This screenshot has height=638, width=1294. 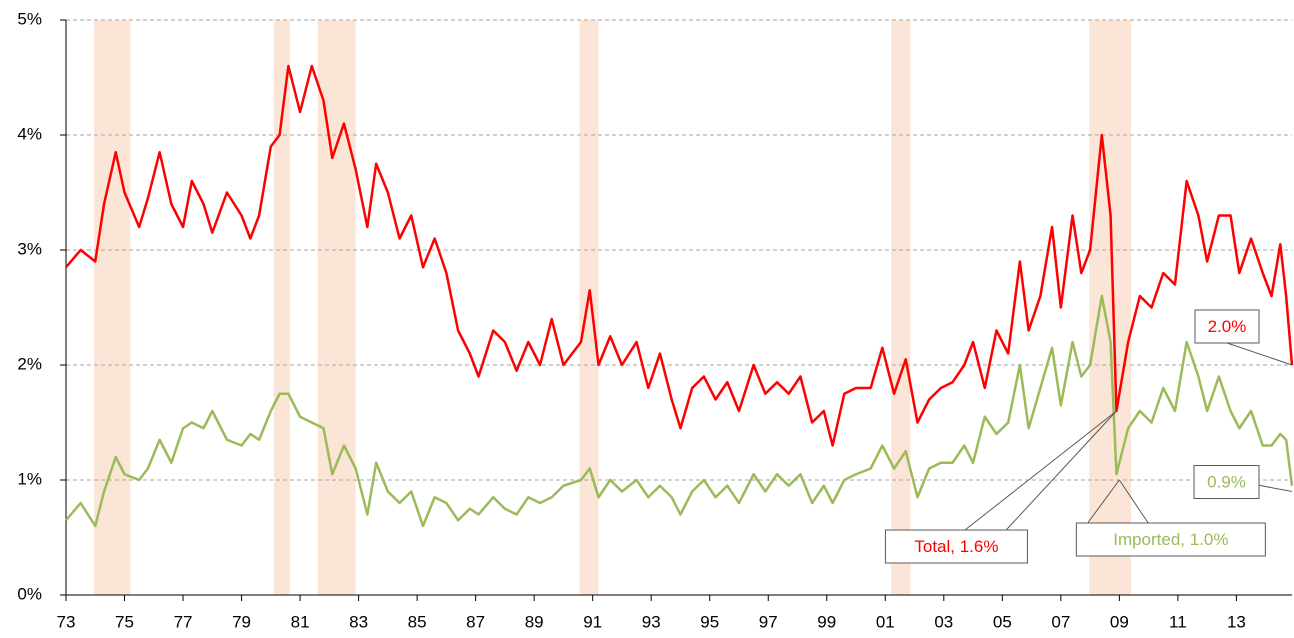 I want to click on y-tick-label: 4%, so click(x=29, y=133).